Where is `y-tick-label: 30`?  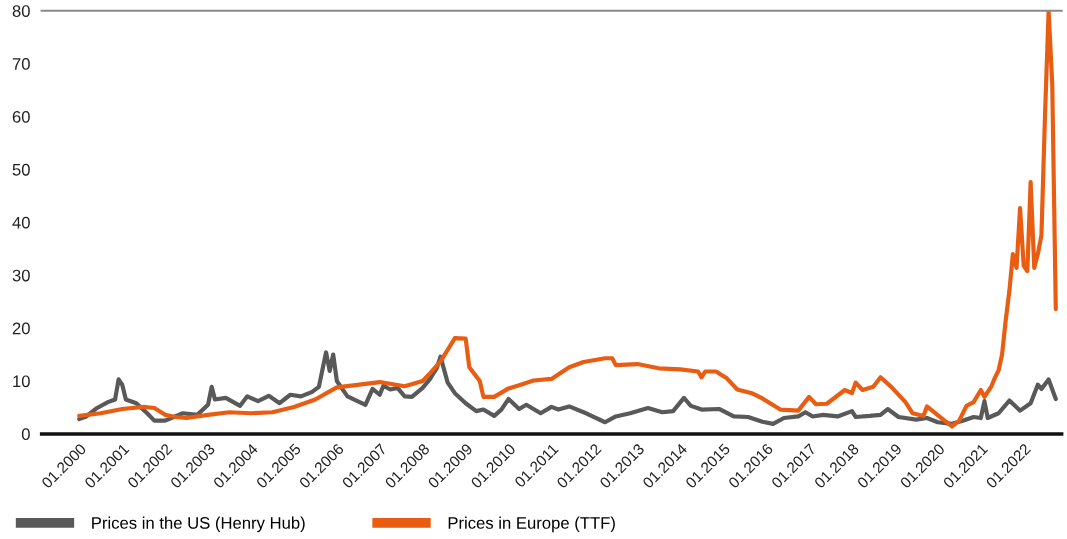
y-tick-label: 30 is located at coordinates (21, 275).